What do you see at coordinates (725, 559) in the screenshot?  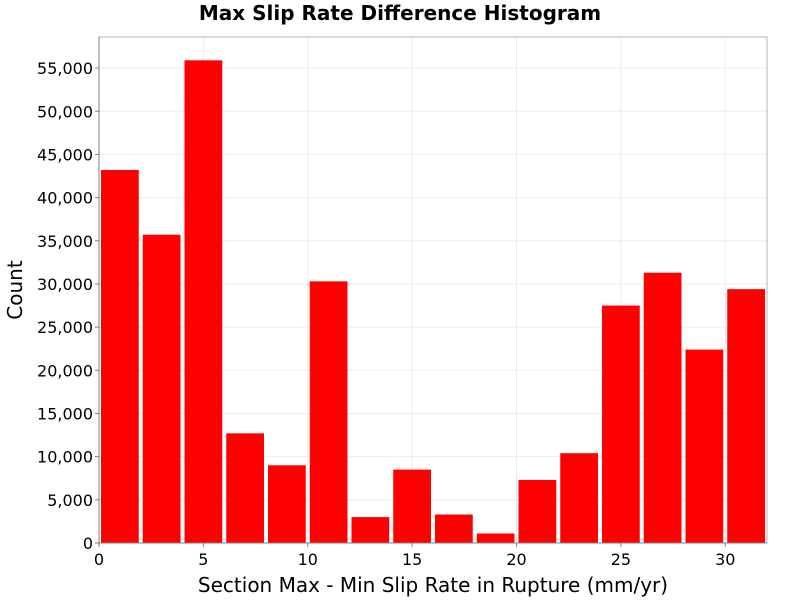 I see `x-tick-label: 30` at bounding box center [725, 559].